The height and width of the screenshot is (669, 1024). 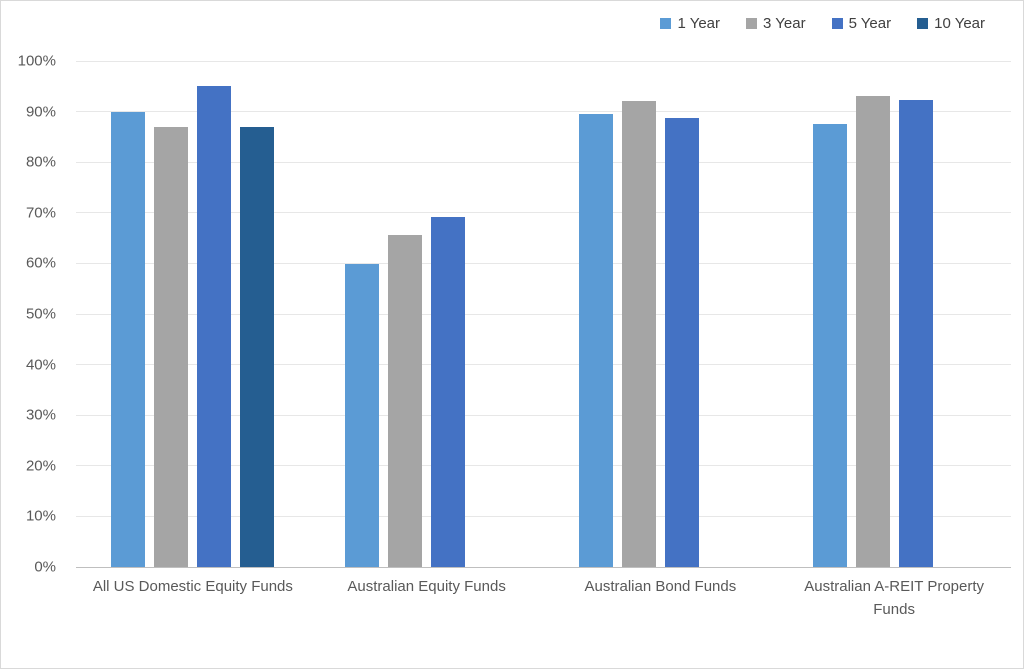 What do you see at coordinates (36, 61) in the screenshot?
I see `y-tick-label: 100%` at bounding box center [36, 61].